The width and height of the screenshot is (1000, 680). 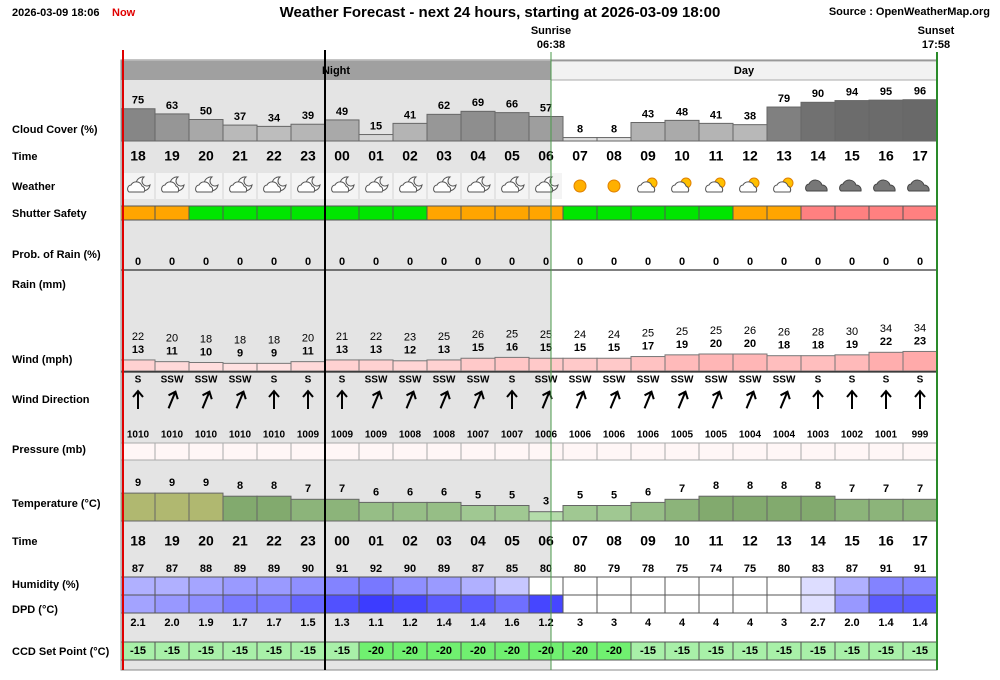 What do you see at coordinates (920, 569) in the screenshot?
I see `humidity-value: 91` at bounding box center [920, 569].